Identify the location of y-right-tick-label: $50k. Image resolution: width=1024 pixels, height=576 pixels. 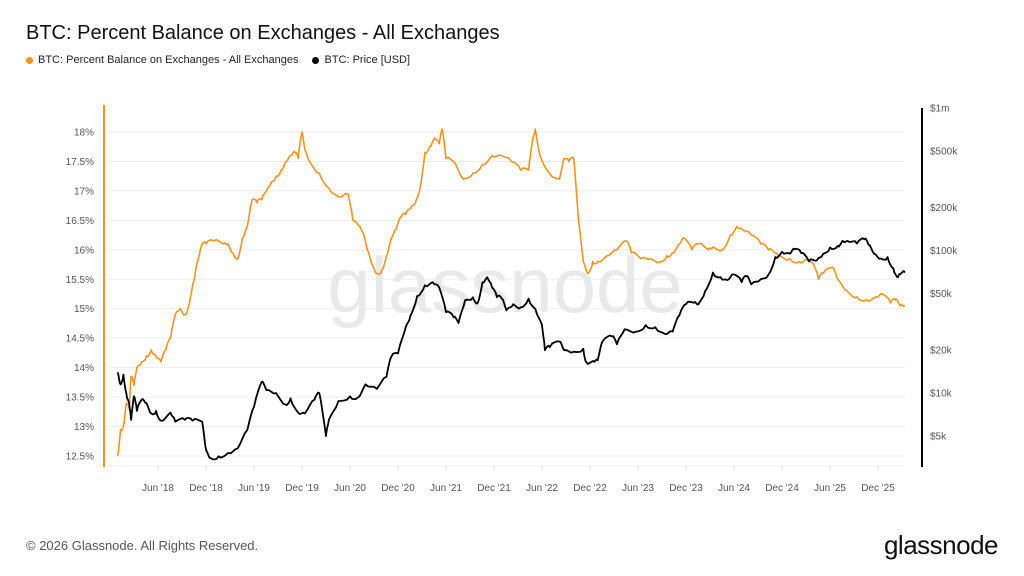
(941, 294).